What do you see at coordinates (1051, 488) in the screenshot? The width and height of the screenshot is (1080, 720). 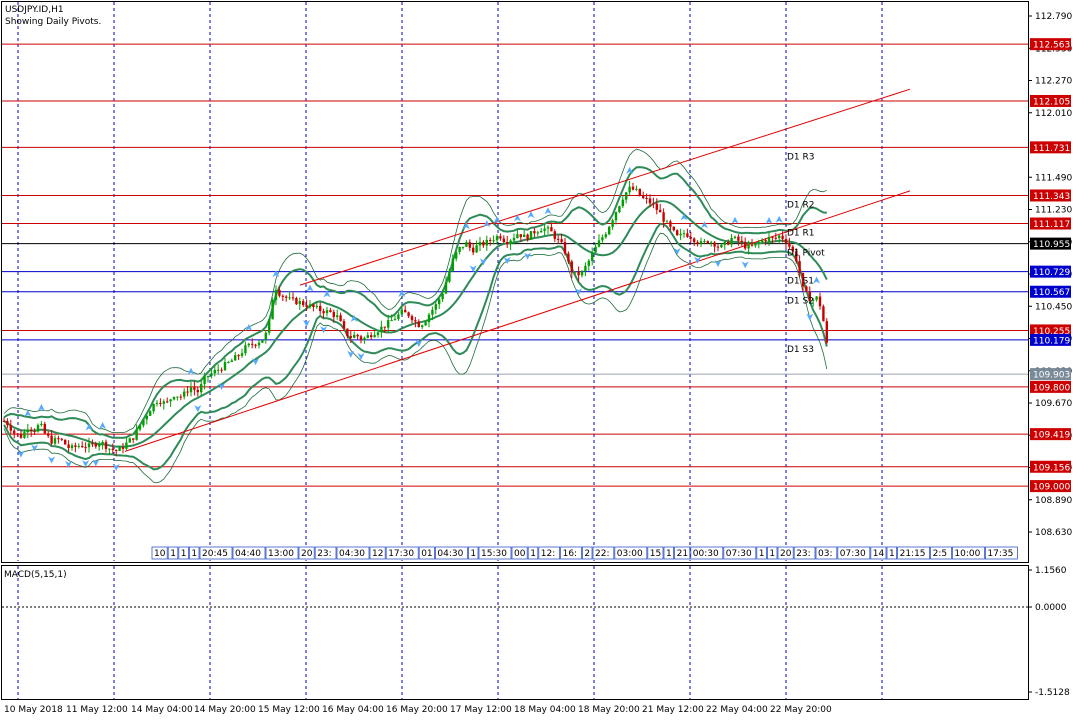 I see `price-tag-13: 109.000` at bounding box center [1051, 488].